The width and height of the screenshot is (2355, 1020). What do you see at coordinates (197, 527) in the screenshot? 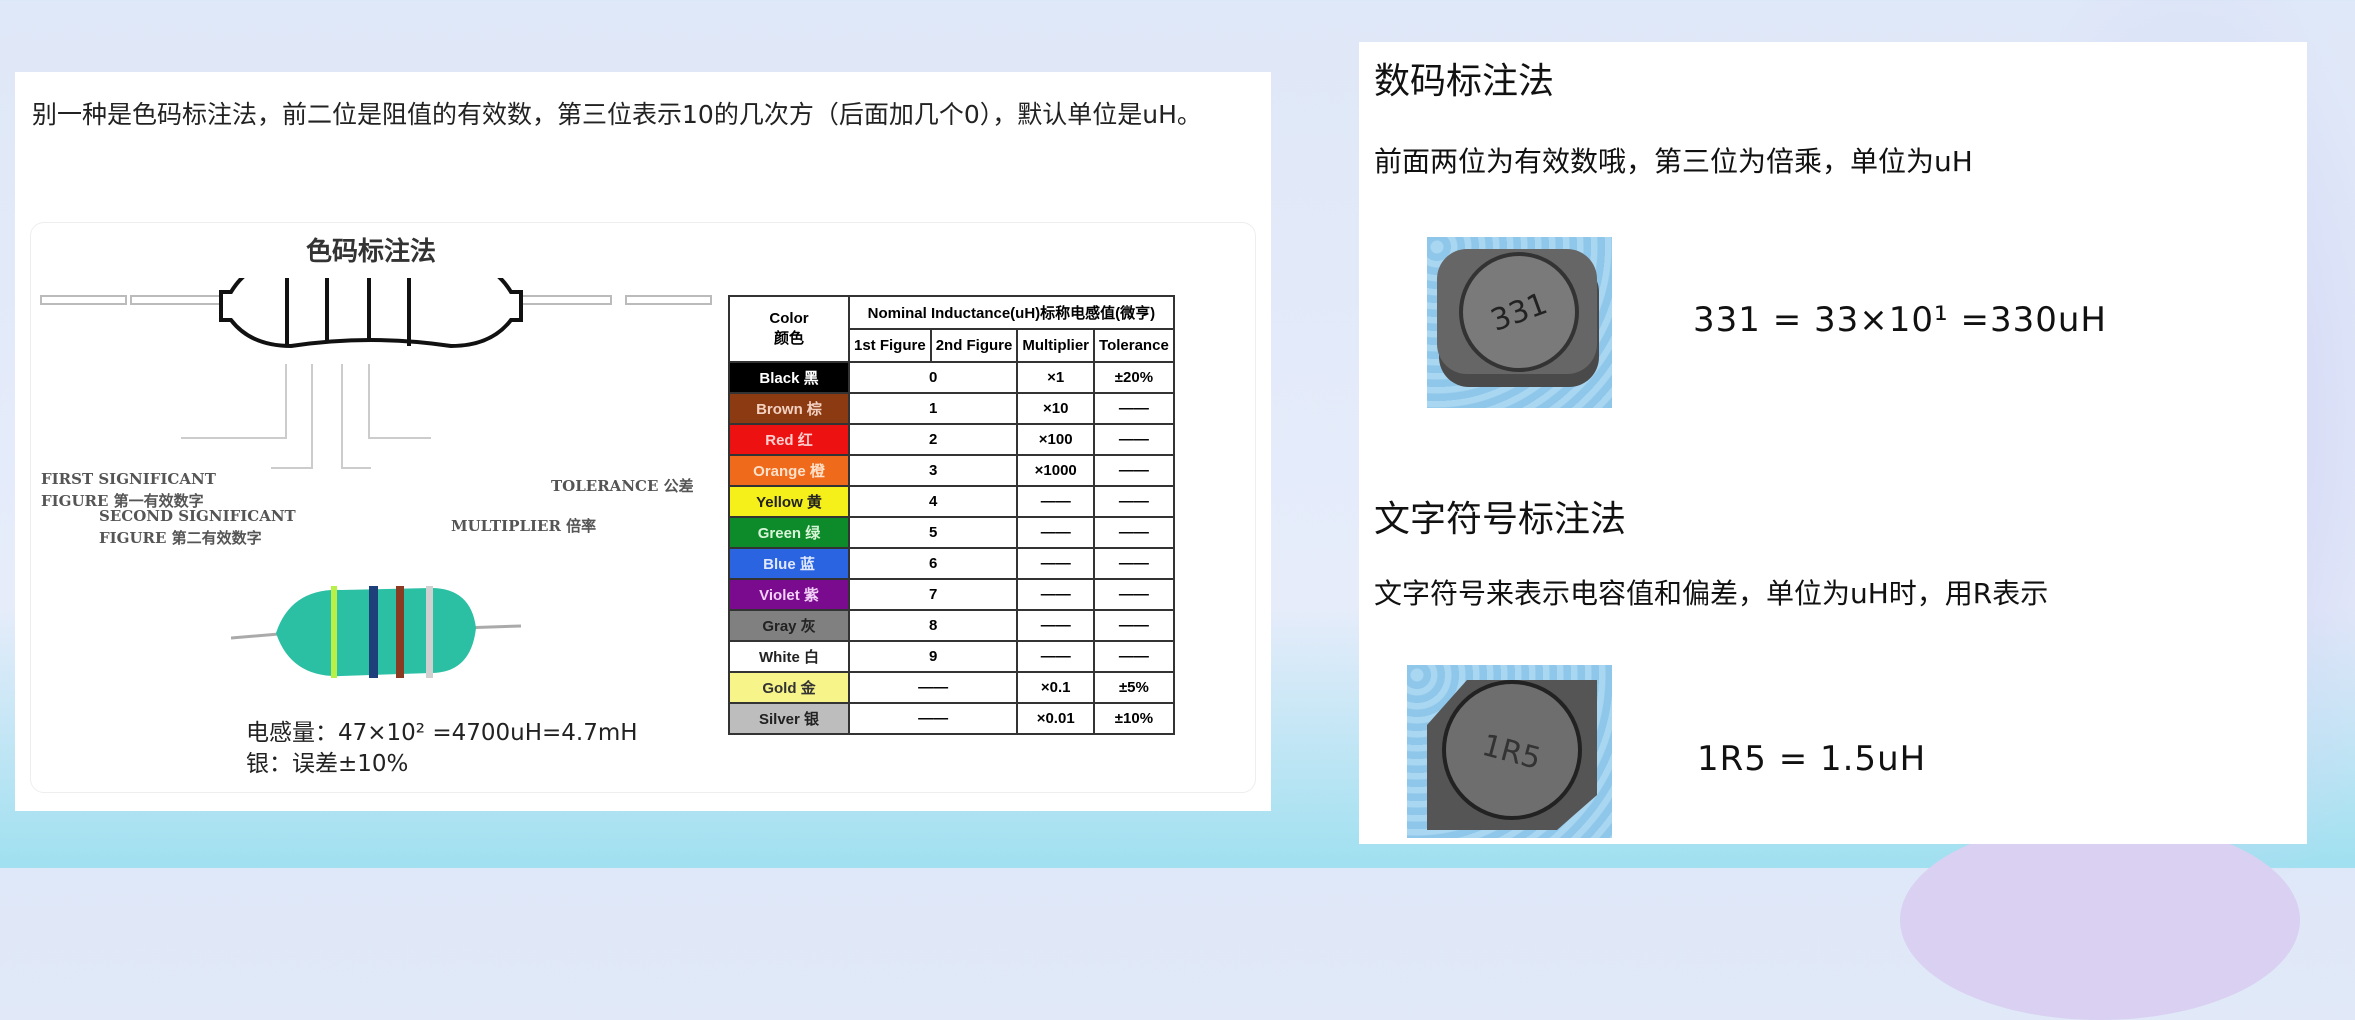
I see `second-figure-label: SECOND SIGNIFICANT FIGURE 第二有效数字` at bounding box center [197, 527].